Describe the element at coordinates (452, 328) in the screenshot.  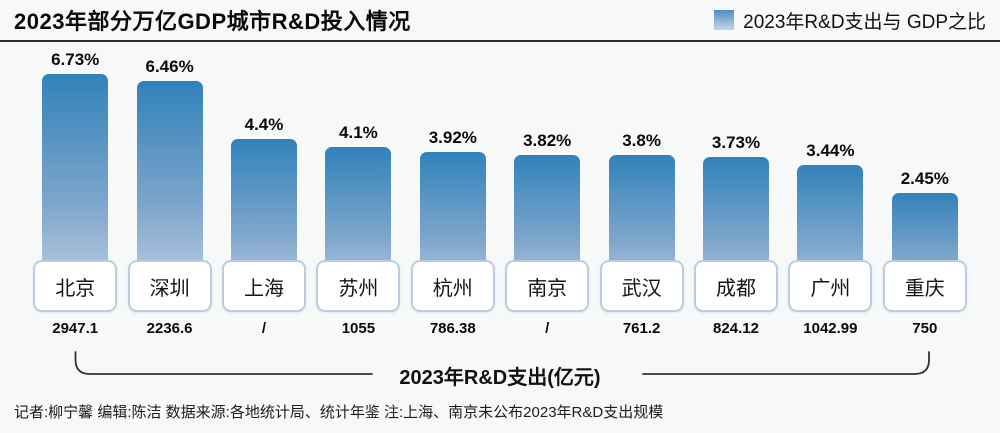
I see `rd-expenditure-value: 786.38` at that location.